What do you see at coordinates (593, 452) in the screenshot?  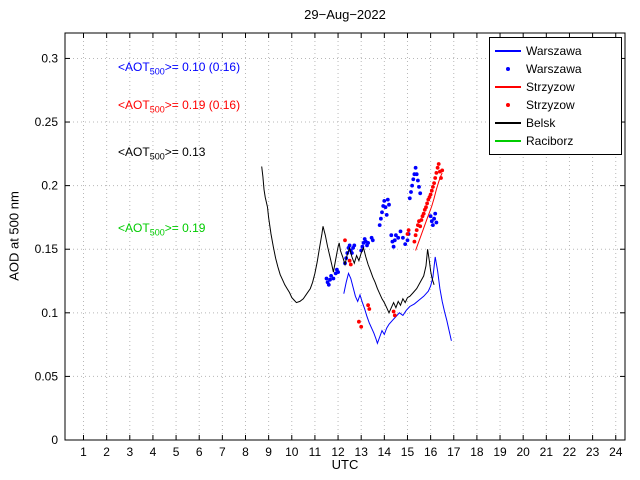 I see `x-tick-label: 23` at bounding box center [593, 452].